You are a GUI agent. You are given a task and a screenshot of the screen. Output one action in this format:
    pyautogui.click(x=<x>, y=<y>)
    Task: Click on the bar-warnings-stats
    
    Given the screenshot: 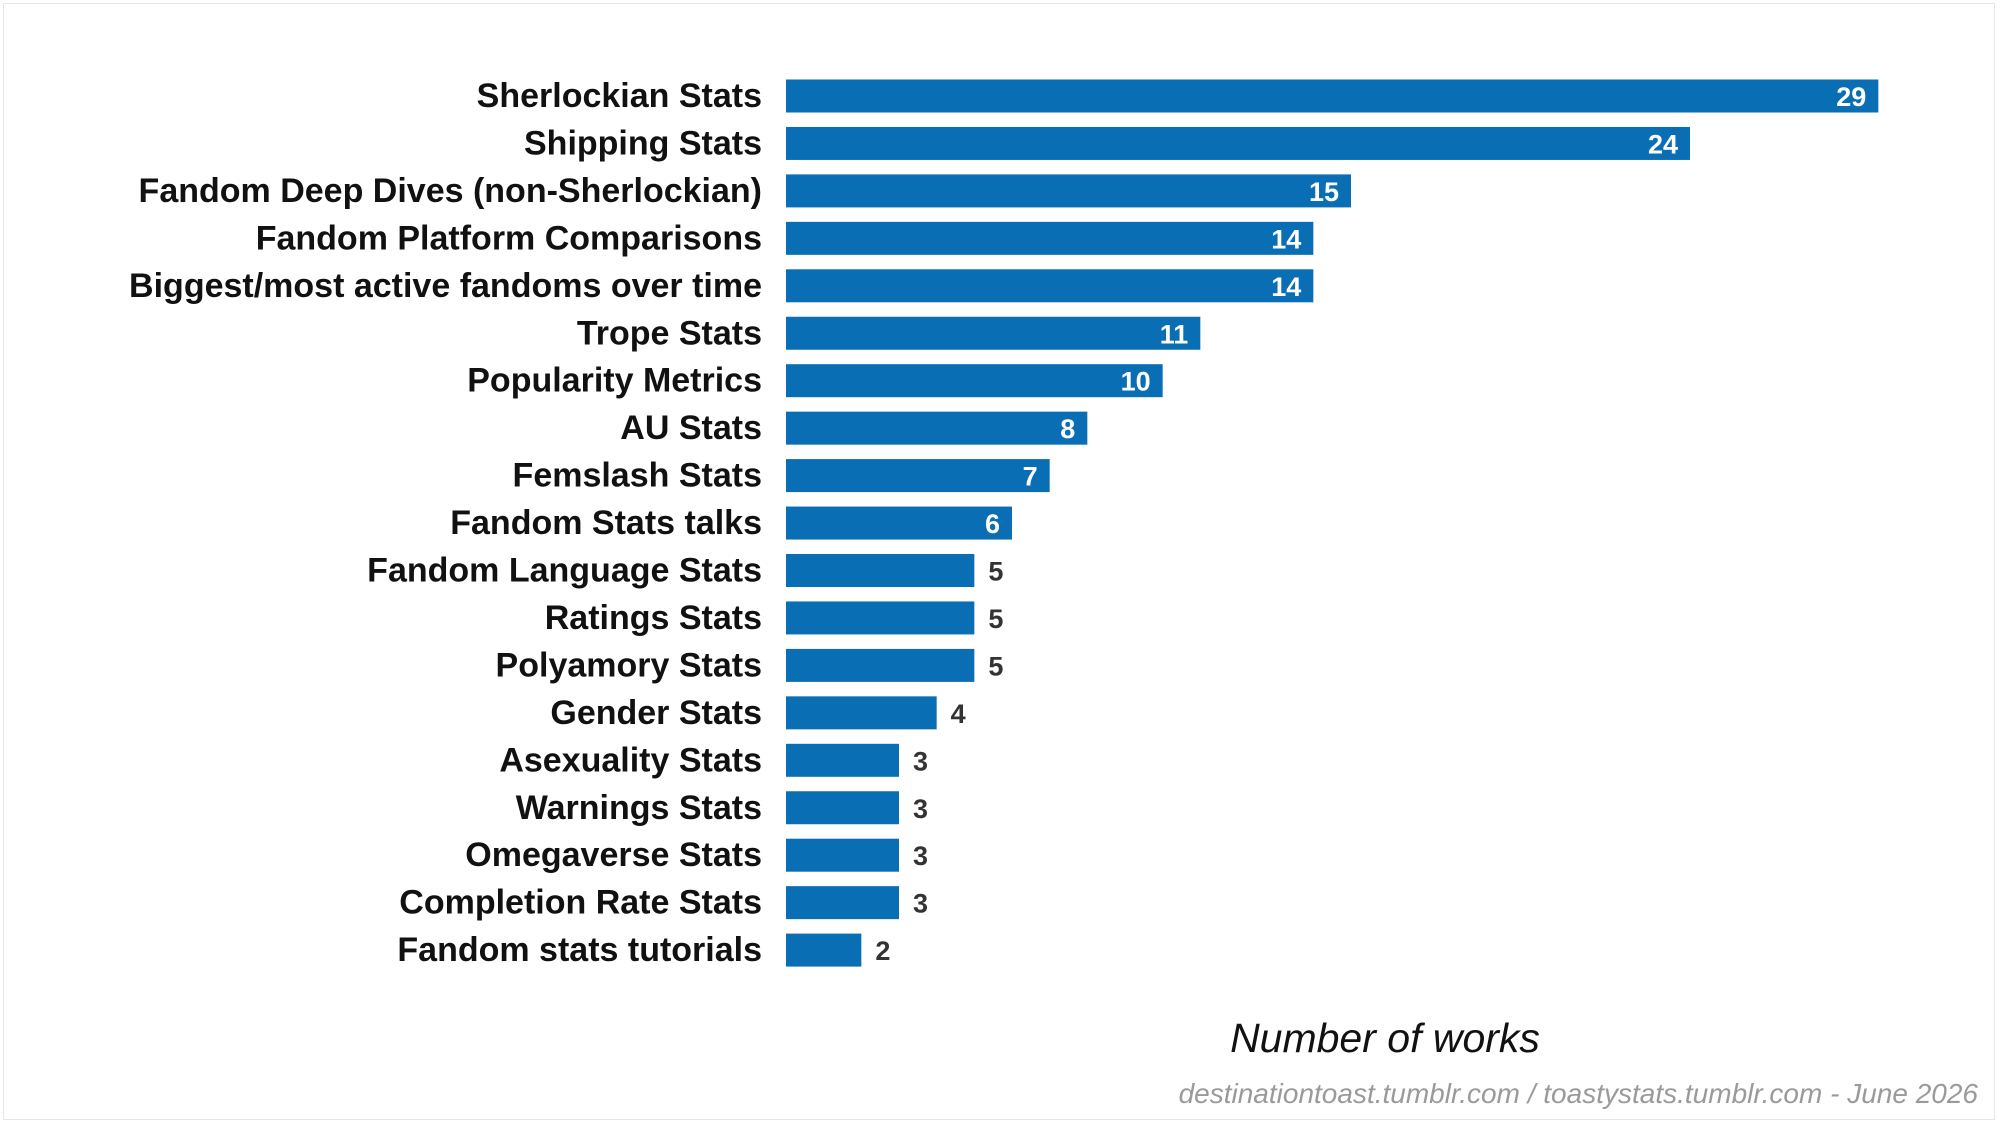 What is the action you would take?
    pyautogui.click(x=842, y=808)
    